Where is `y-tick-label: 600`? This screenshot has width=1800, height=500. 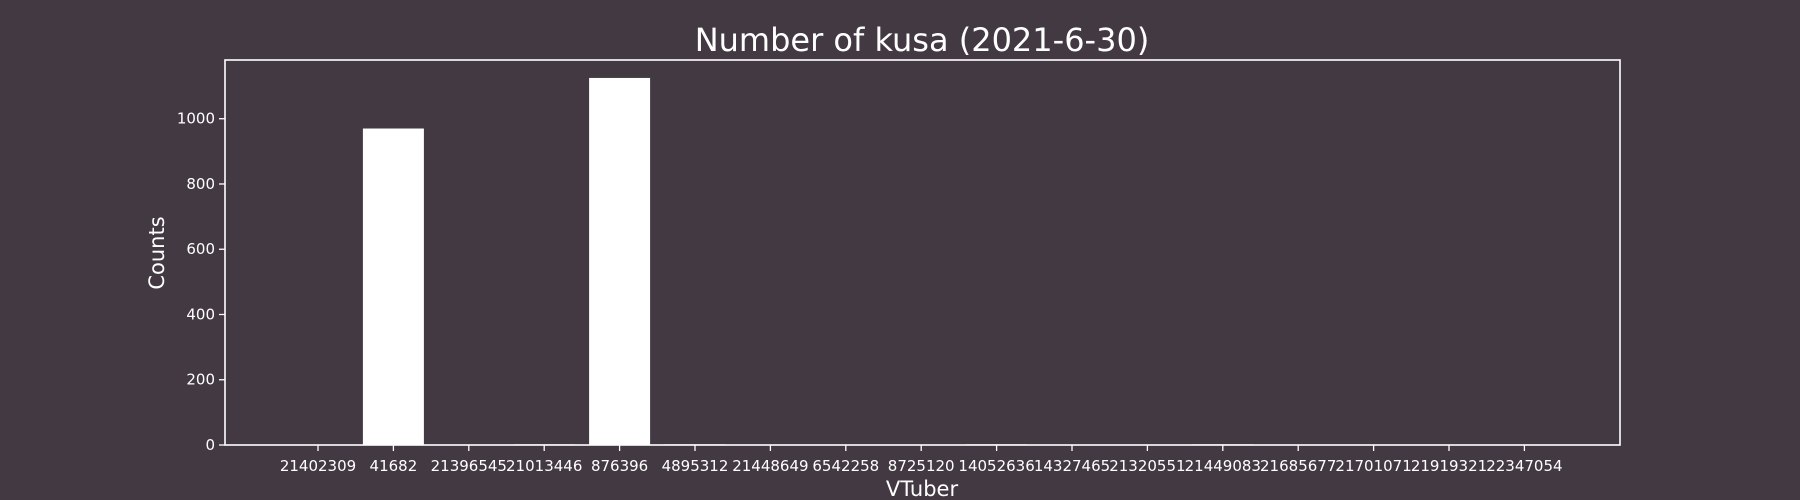 y-tick-label: 600 is located at coordinates (200, 249).